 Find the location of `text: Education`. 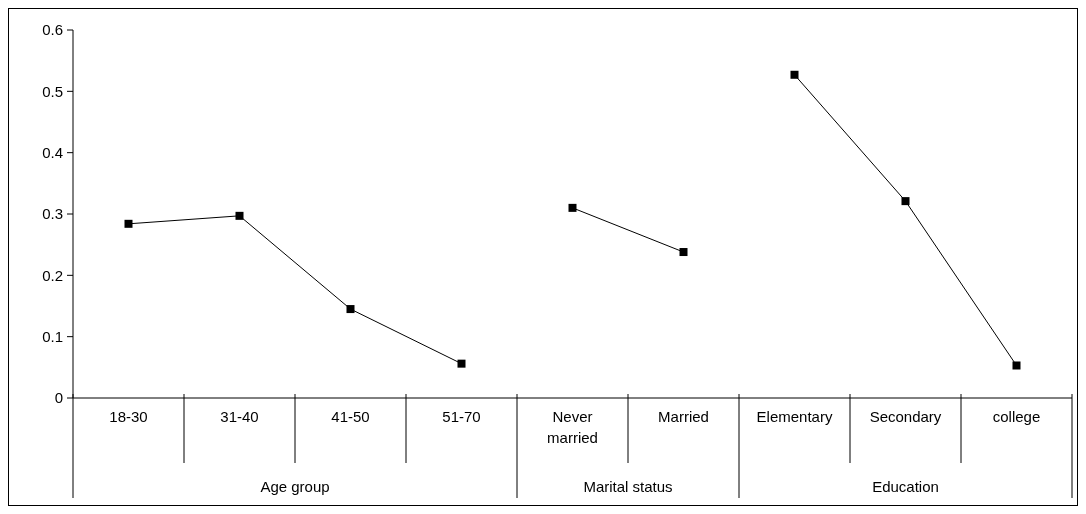

text: Education is located at coordinates (905, 486).